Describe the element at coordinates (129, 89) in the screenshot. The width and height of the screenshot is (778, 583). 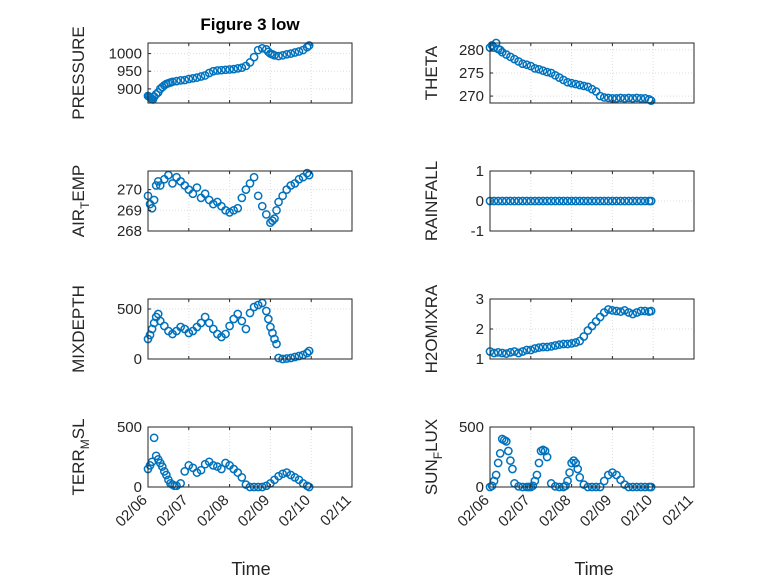
I see `y-tick-label: 900` at that location.